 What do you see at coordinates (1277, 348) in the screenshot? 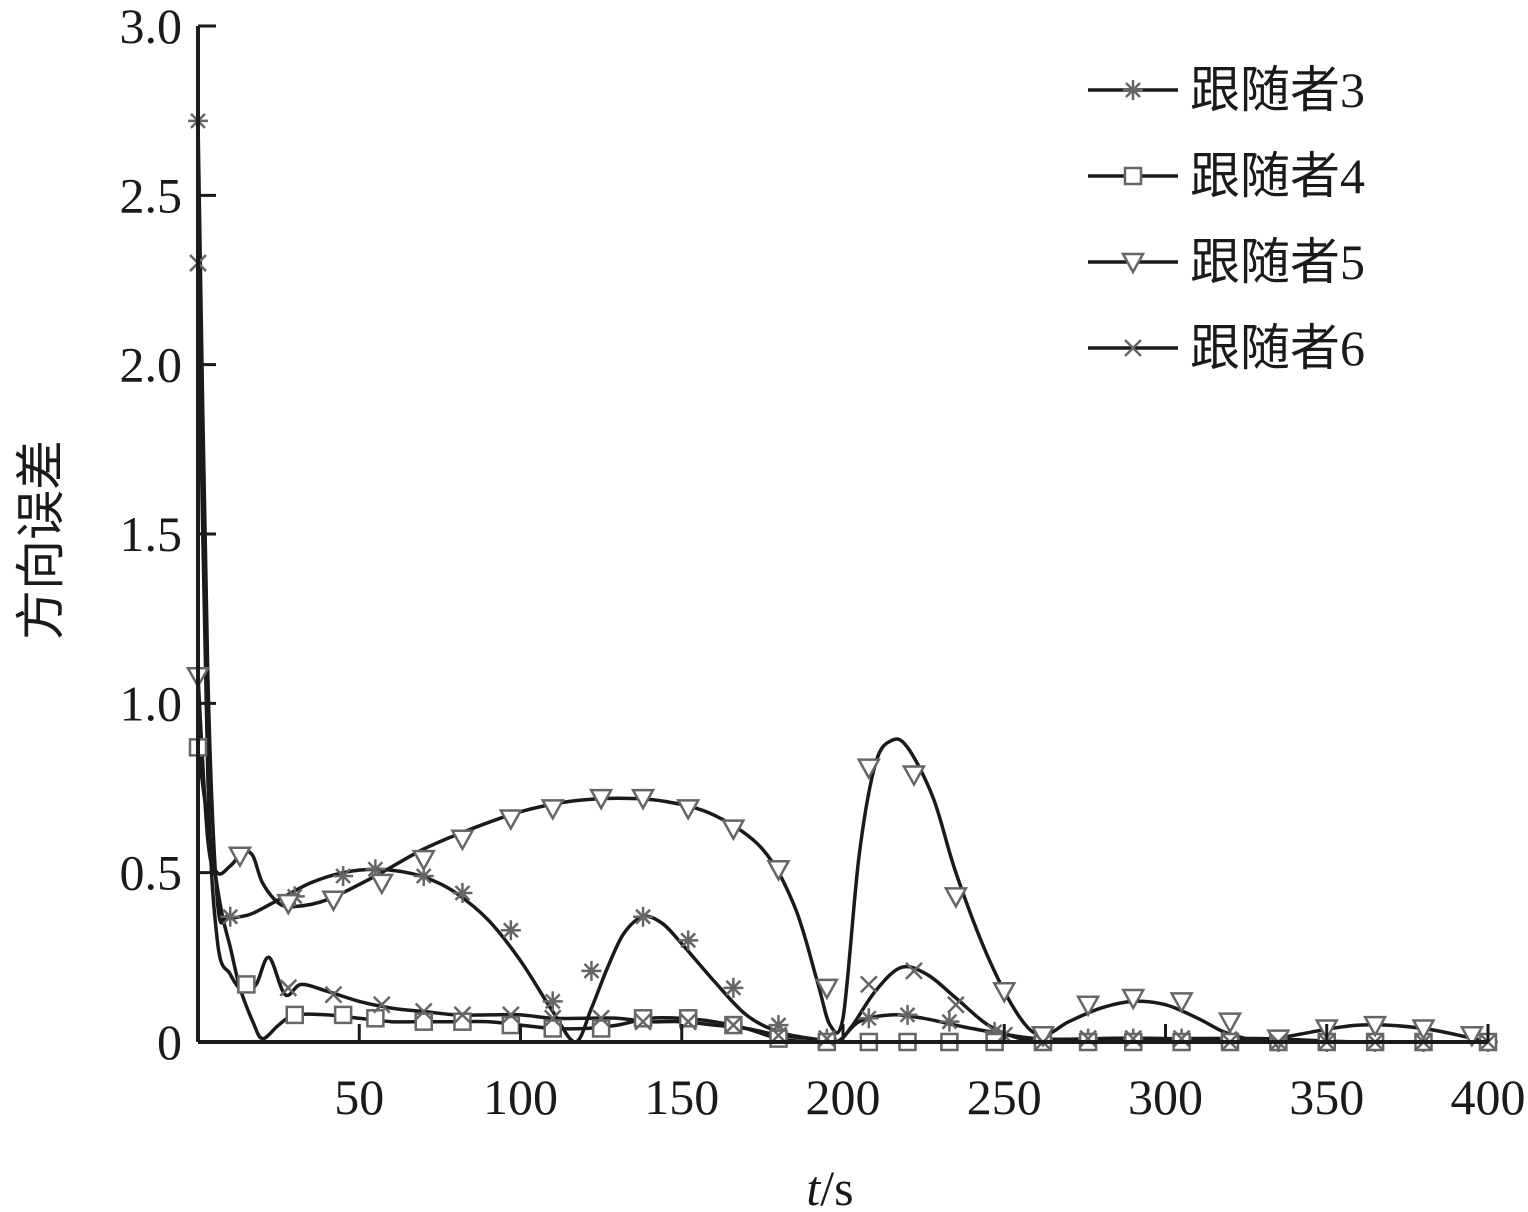
I see `legend-label: 跟随者6` at bounding box center [1277, 348].